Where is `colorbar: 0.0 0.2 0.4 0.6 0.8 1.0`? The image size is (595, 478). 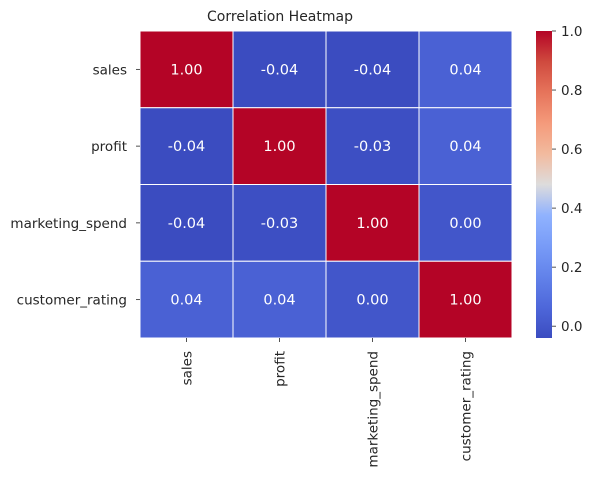
colorbar: 0.0 0.2 0.4 0.6 0.8 1.0 is located at coordinates (559, 181).